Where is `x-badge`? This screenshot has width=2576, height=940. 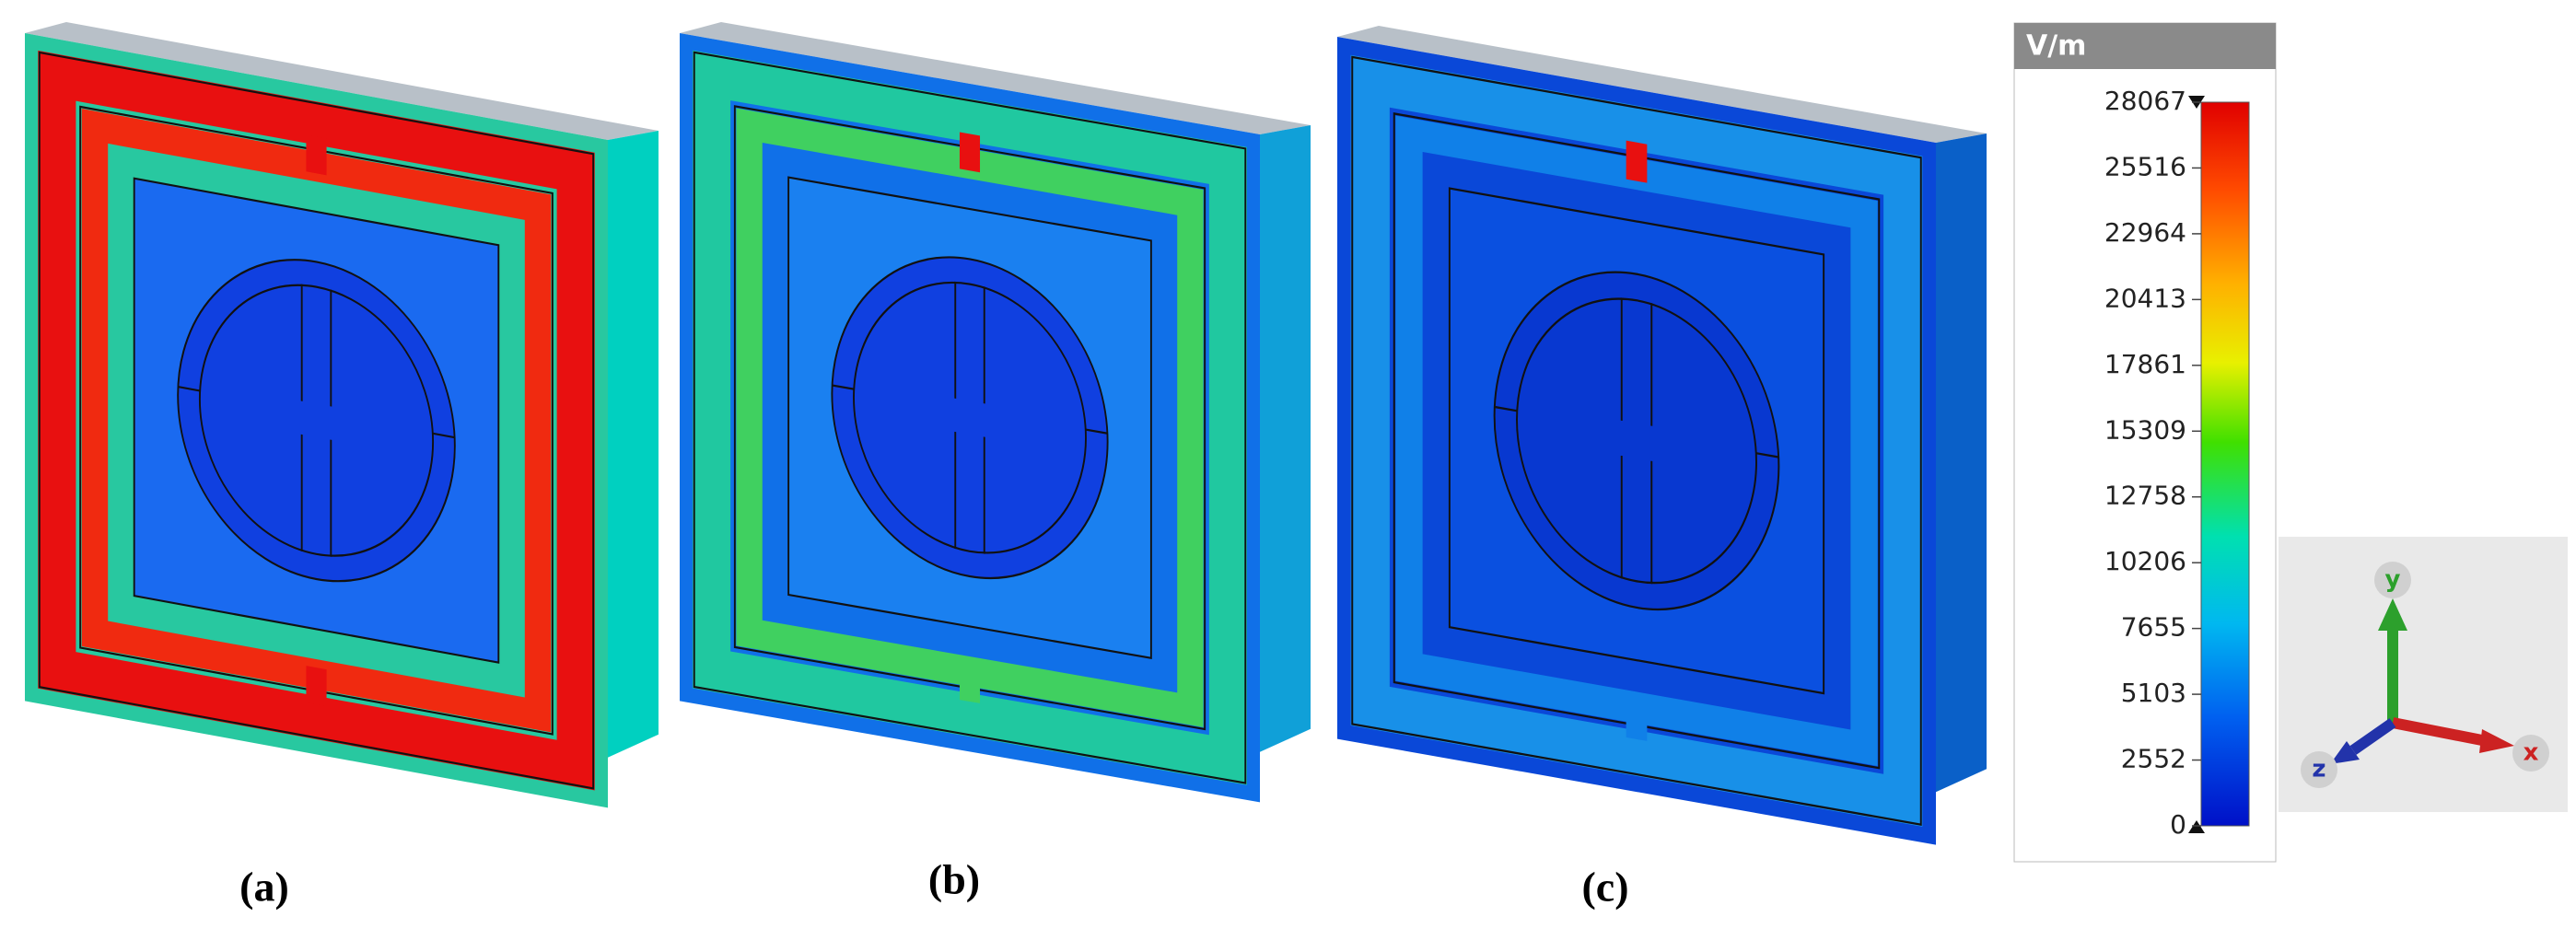 x-badge is located at coordinates (2530, 753).